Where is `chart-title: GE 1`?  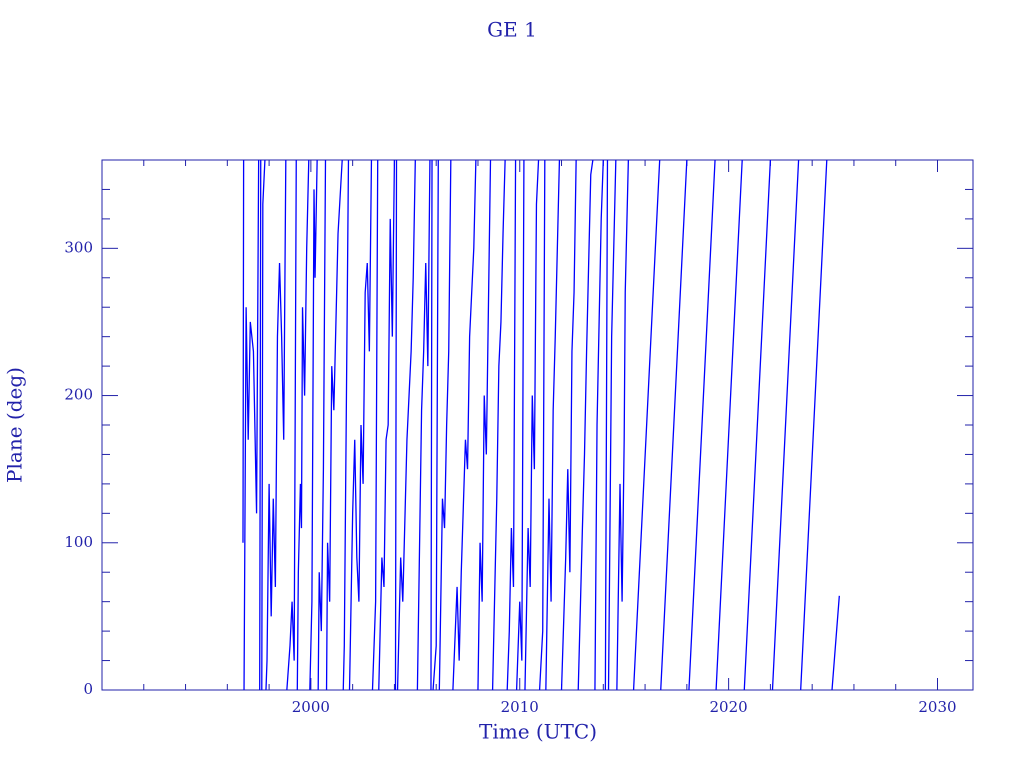 chart-title: GE 1 is located at coordinates (512, 30).